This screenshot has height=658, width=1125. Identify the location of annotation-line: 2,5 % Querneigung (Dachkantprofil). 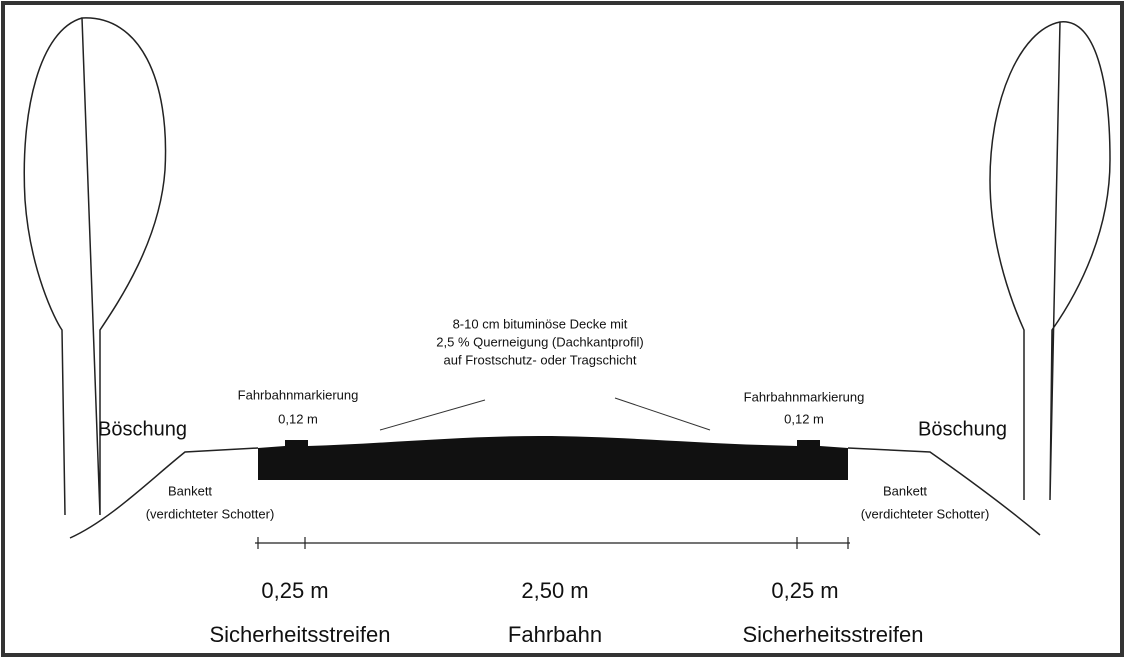
(539, 341).